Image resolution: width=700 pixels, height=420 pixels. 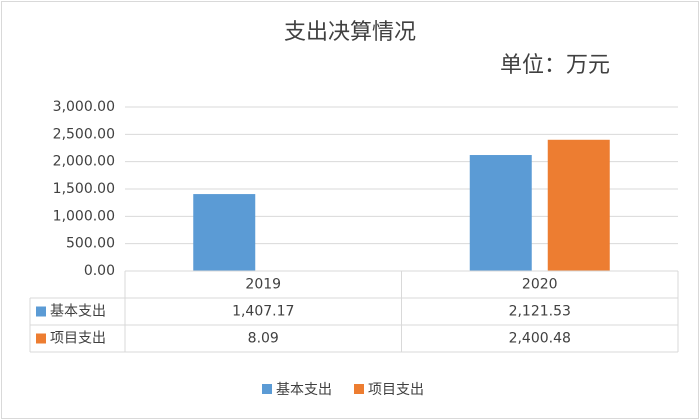 What do you see at coordinates (84, 216) in the screenshot?
I see `y-tick-label: 1,000.00` at bounding box center [84, 216].